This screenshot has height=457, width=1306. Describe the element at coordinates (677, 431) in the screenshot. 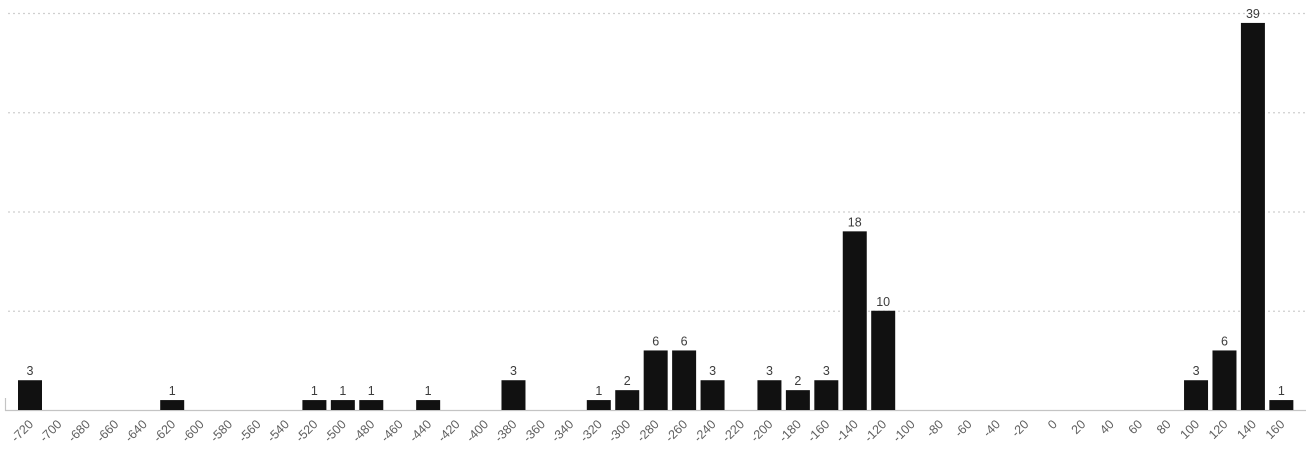

I see `x-tick-label: -260` at that location.